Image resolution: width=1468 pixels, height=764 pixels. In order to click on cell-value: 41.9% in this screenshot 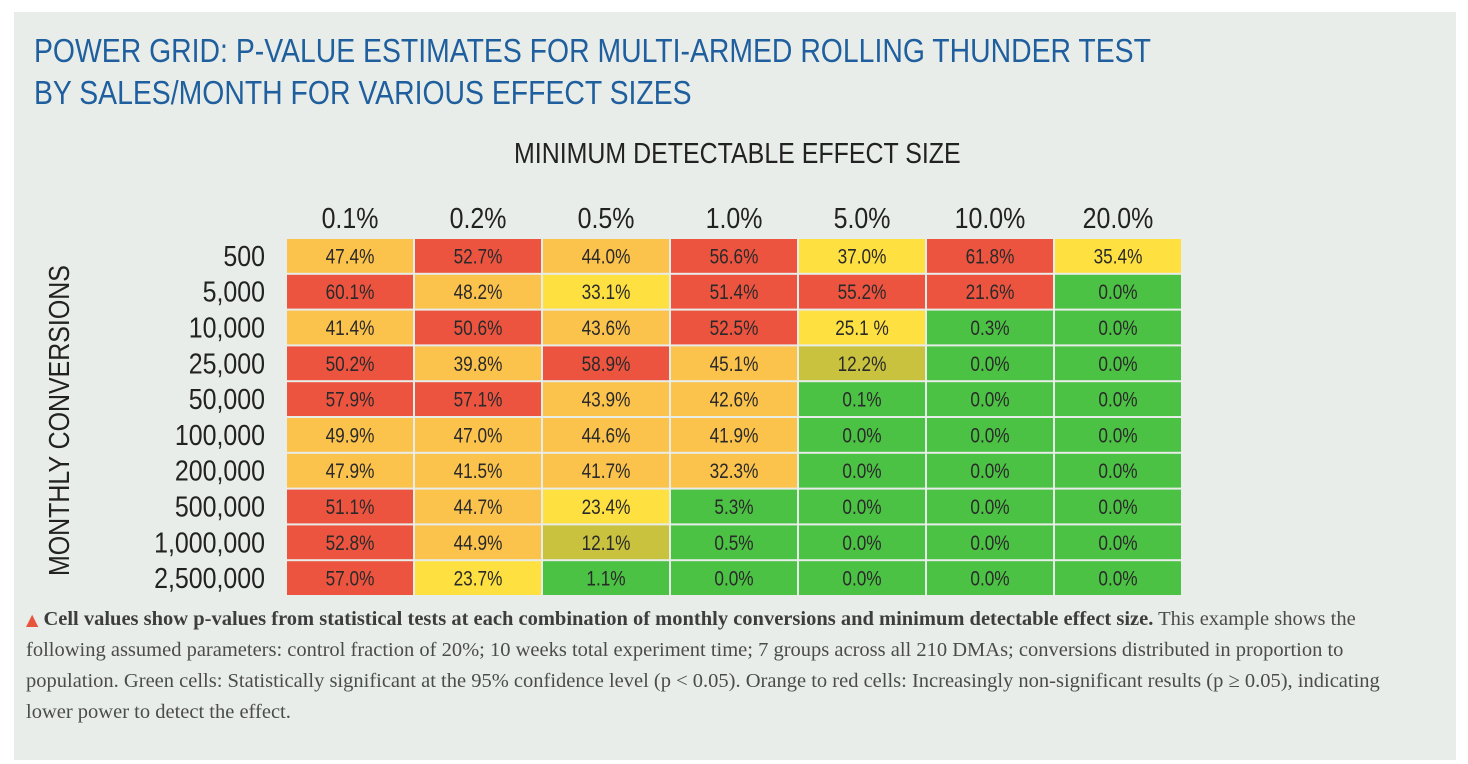, I will do `click(734, 436)`.